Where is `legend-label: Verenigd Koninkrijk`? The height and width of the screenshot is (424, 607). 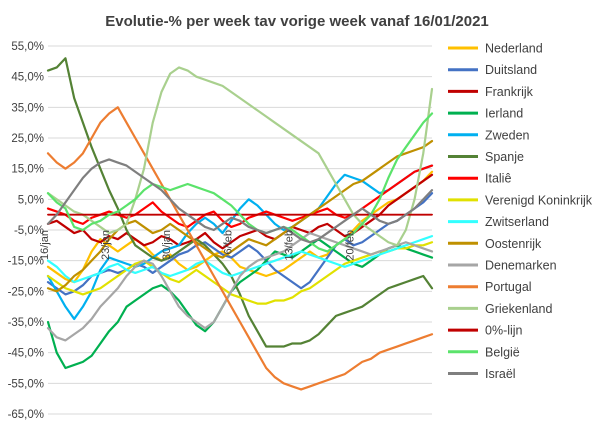
legend-label: Verenigd Koninkrijk is located at coordinates (539, 200).